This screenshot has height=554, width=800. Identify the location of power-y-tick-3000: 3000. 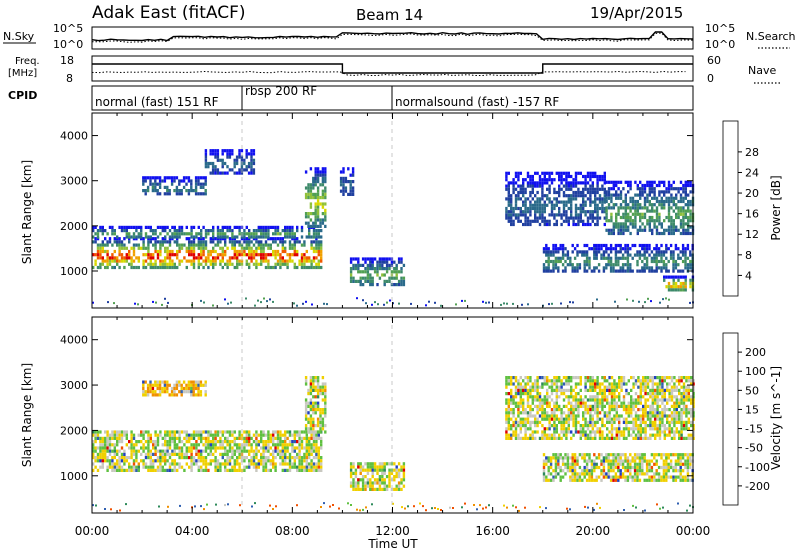
(74, 181).